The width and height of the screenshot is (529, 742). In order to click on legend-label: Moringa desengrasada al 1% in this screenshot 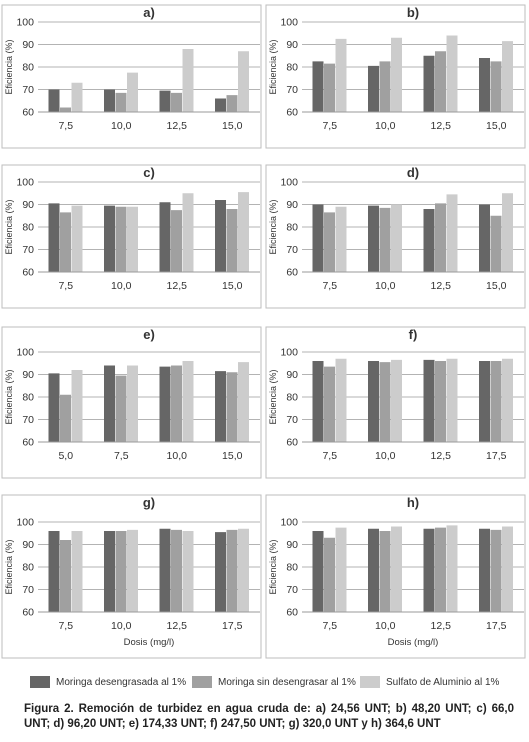, I will do `click(121, 682)`.